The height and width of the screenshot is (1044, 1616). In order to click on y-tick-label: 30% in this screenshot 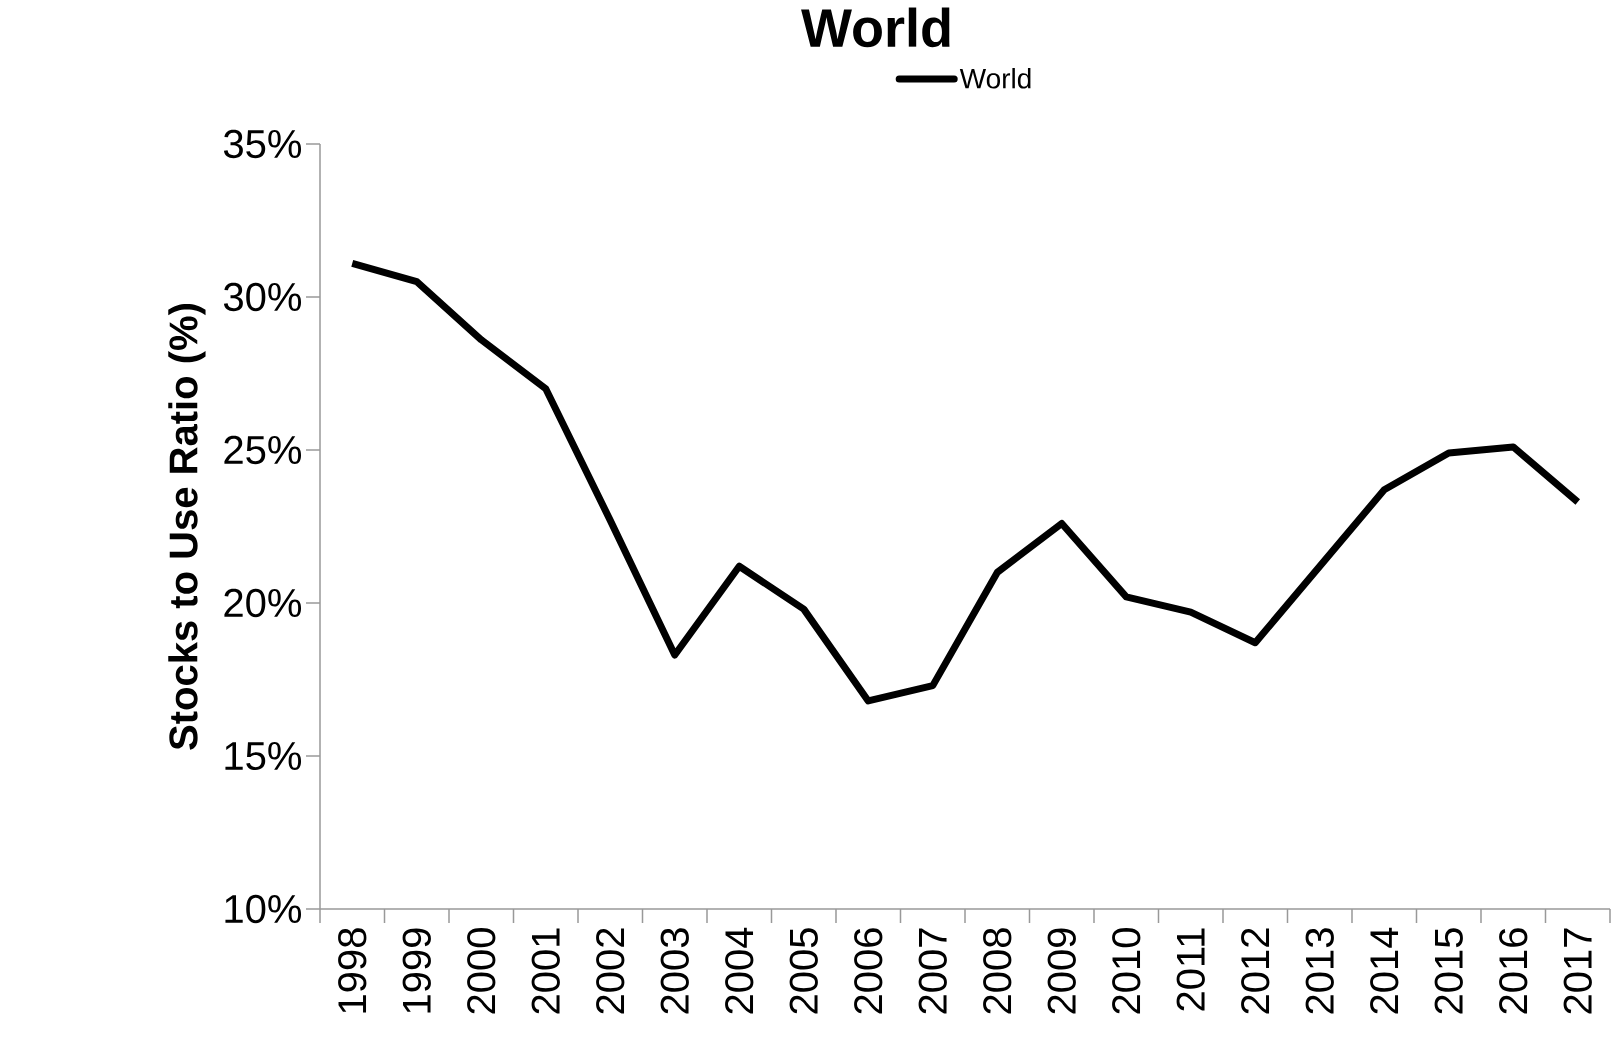, I will do `click(262, 297)`.